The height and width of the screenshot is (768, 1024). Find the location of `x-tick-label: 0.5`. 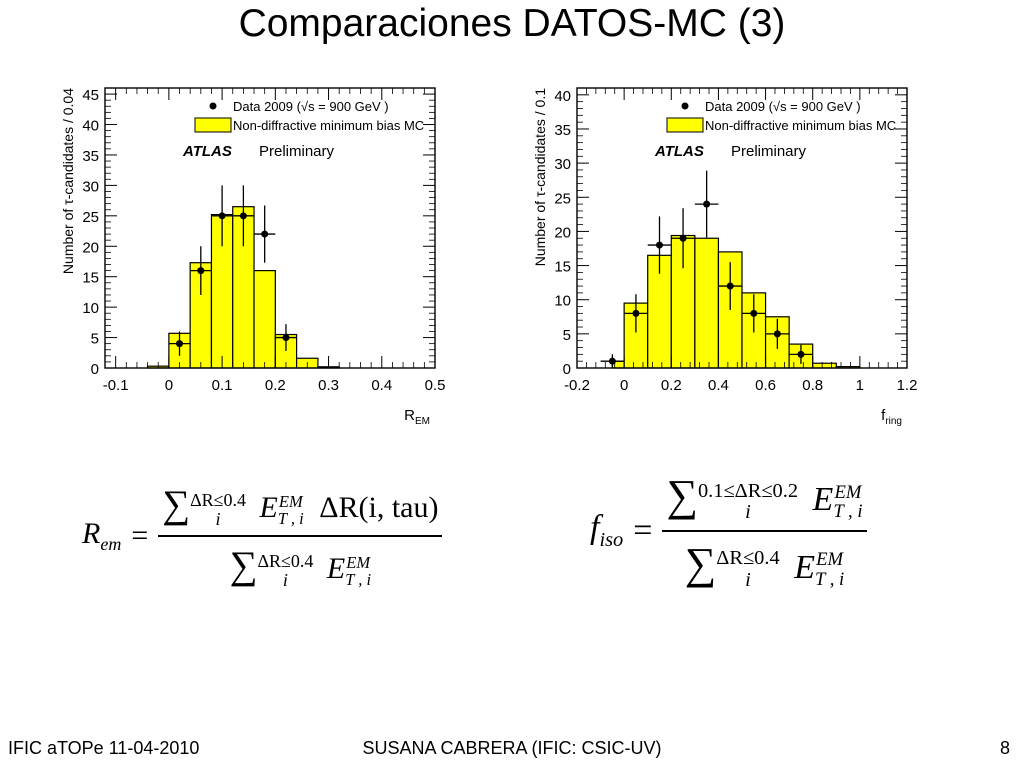

x-tick-label: 0.5 is located at coordinates (435, 385).